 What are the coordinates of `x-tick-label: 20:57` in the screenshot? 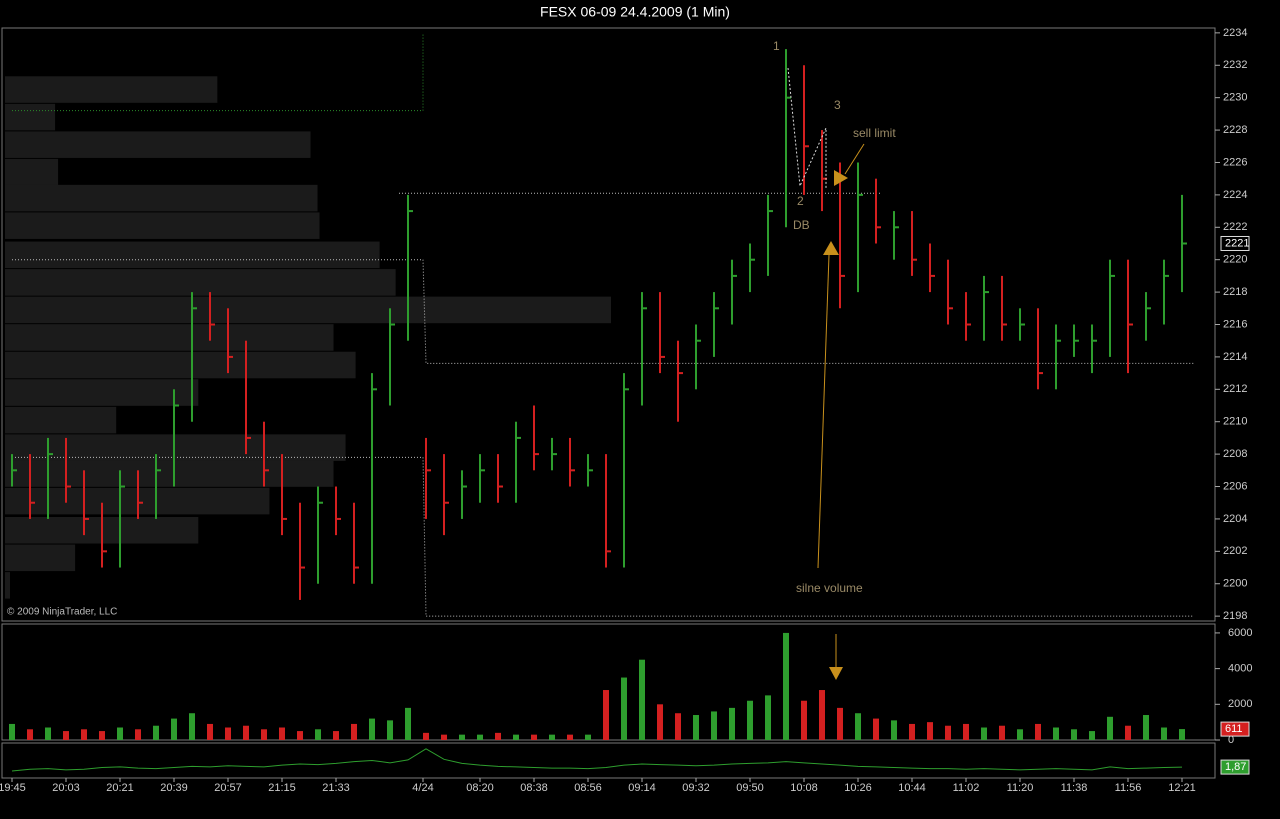 It's located at (228, 788).